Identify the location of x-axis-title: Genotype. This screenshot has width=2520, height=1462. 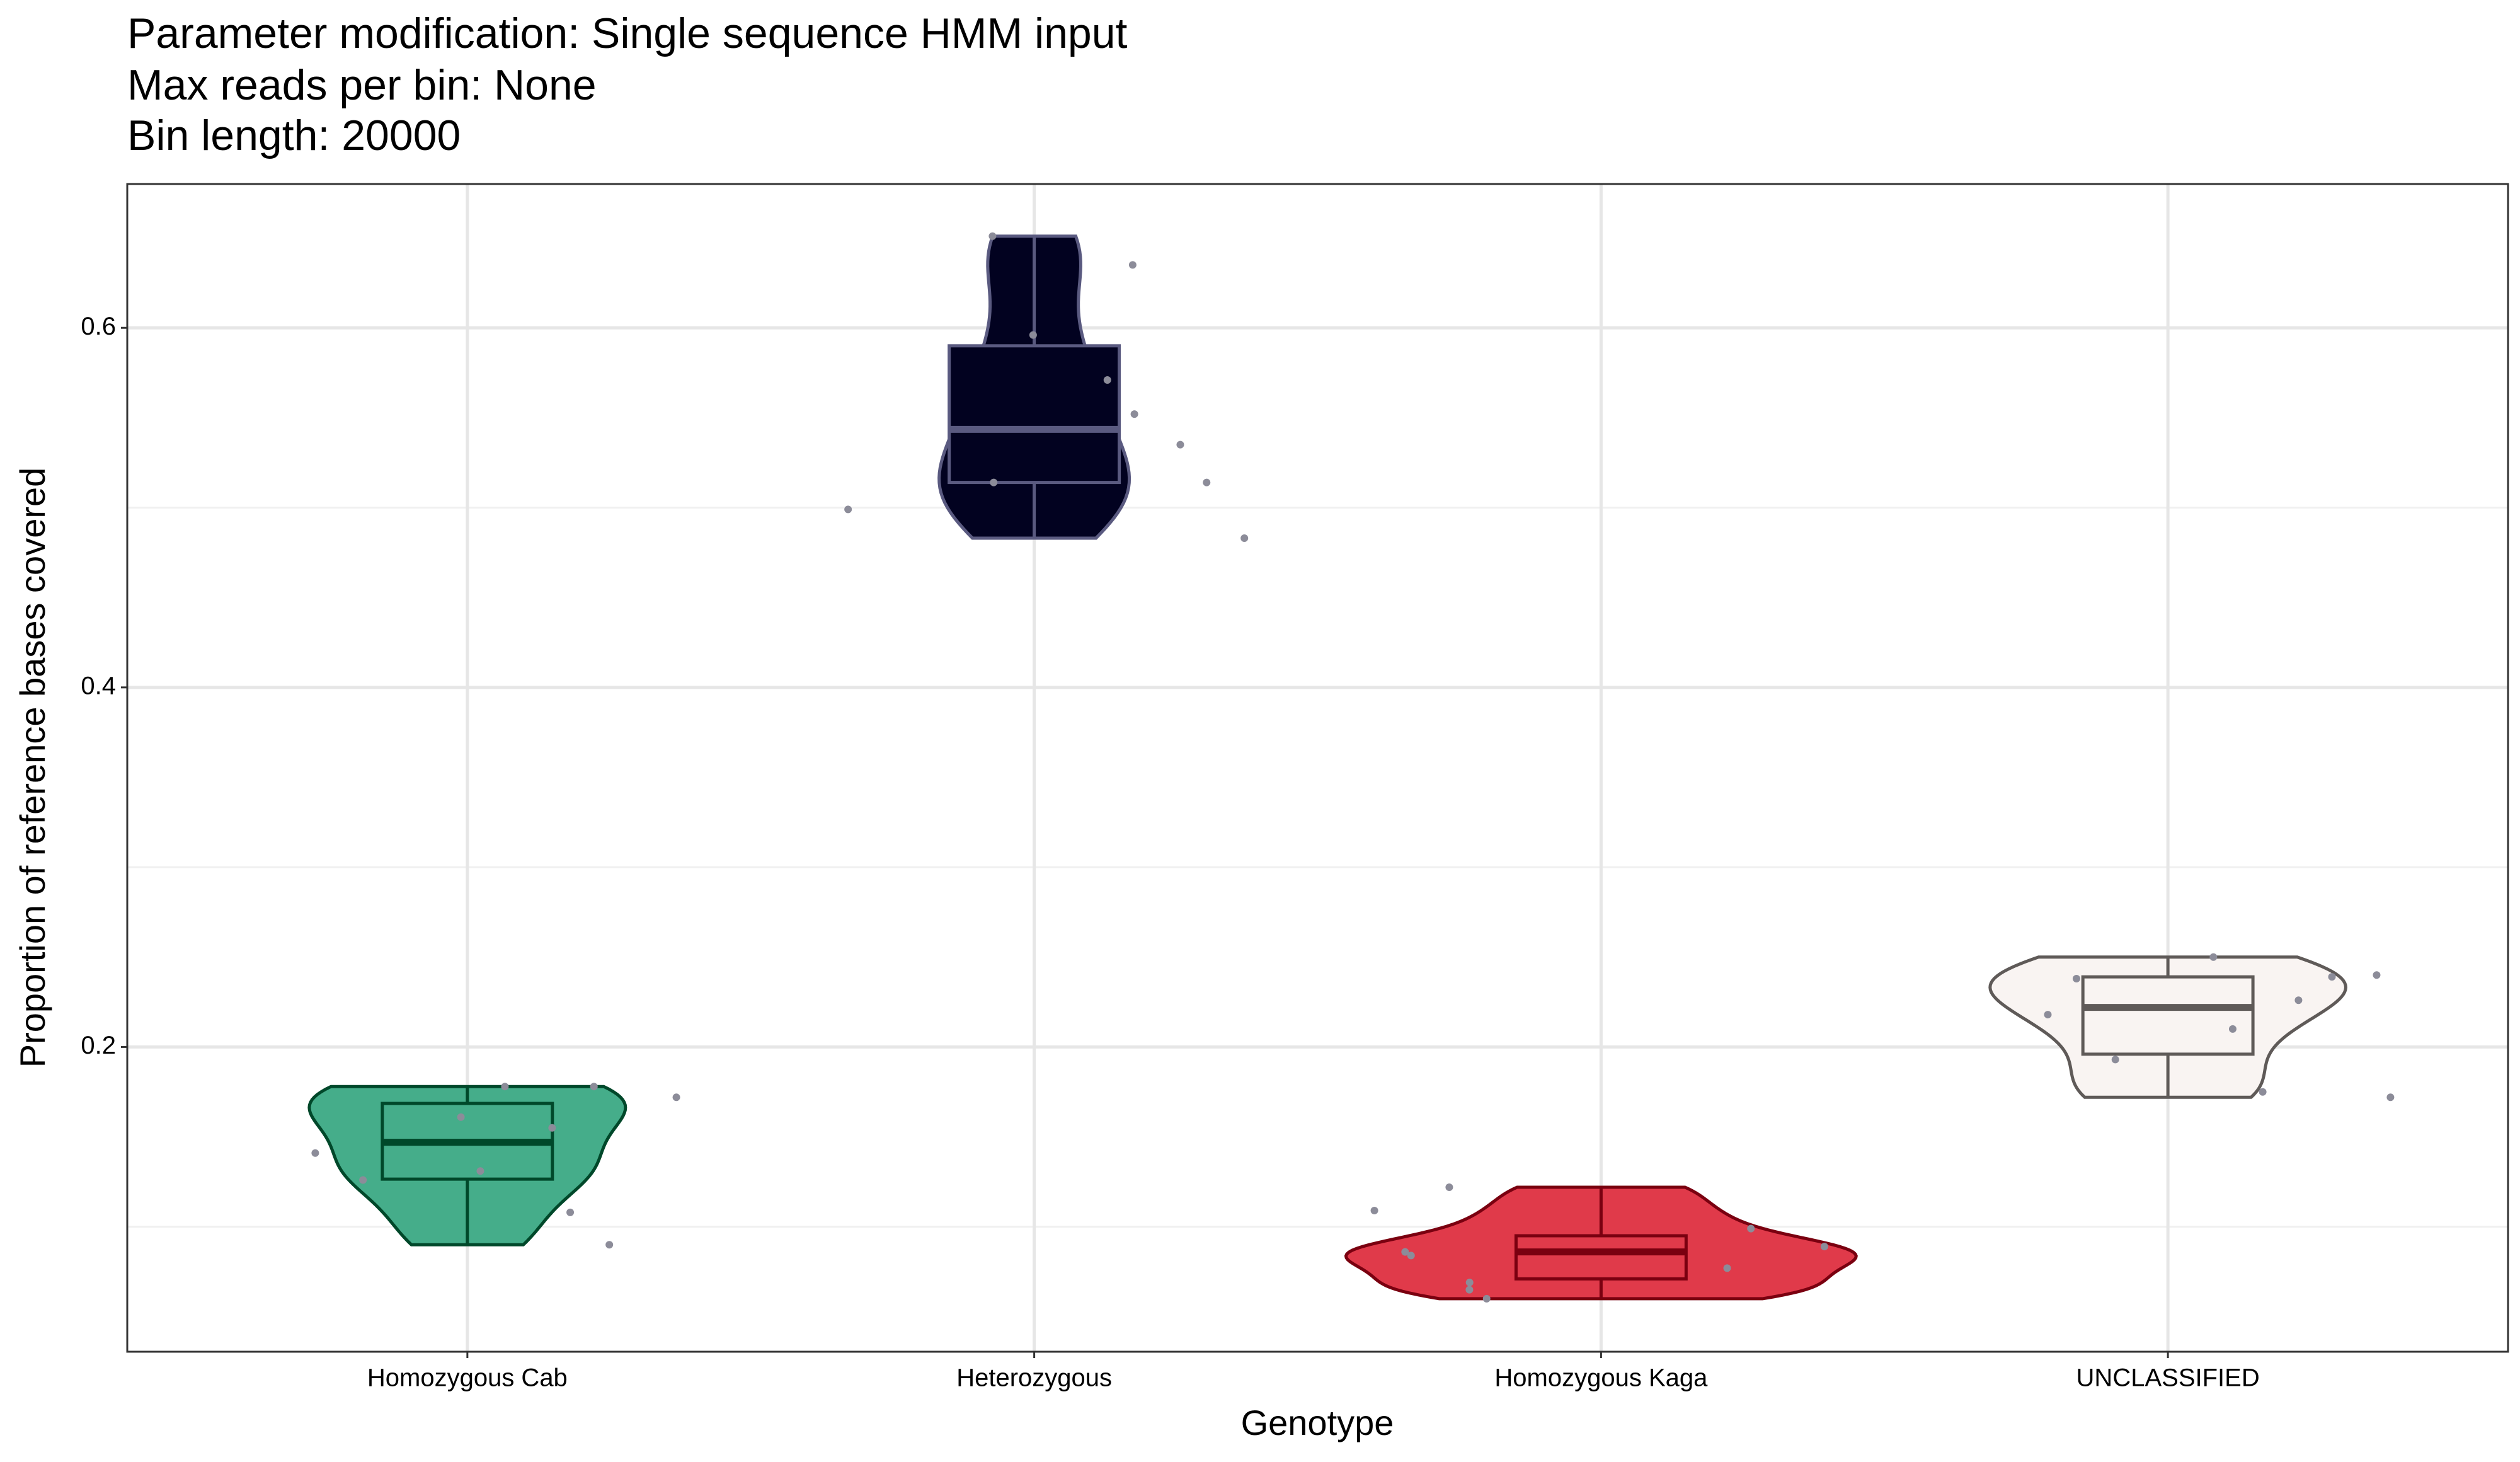
(1317, 1422).